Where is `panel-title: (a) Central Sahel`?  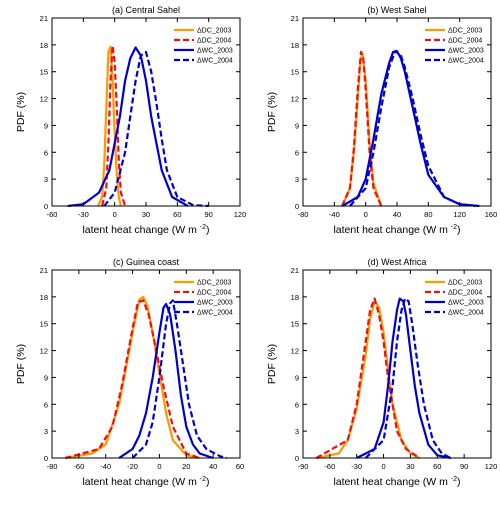 panel-title: (a) Central Sahel is located at coordinates (146, 10).